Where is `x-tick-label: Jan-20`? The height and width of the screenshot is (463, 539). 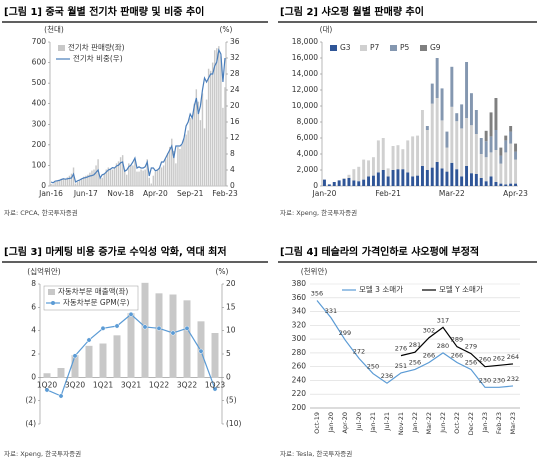 x-tick-label: Jan-20 is located at coordinates (324, 193).